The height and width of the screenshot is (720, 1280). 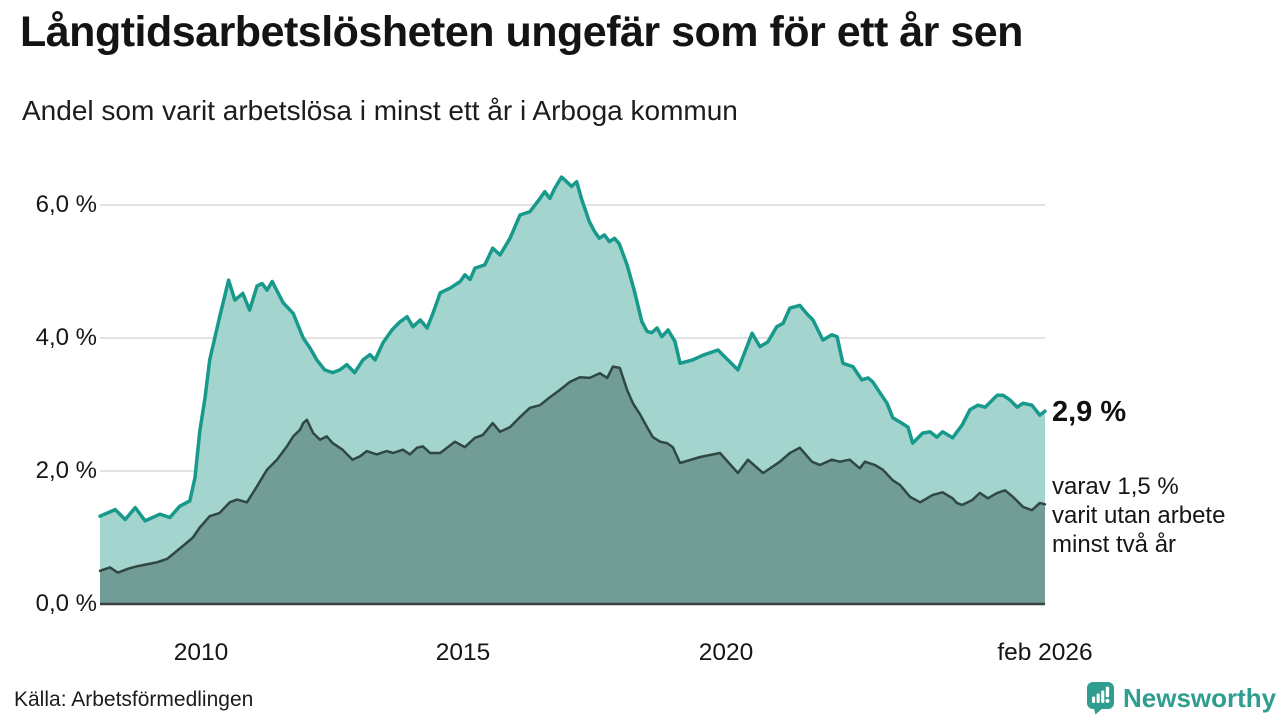 What do you see at coordinates (1115, 486) in the screenshot?
I see `annotation-line: varav 1,5 %` at bounding box center [1115, 486].